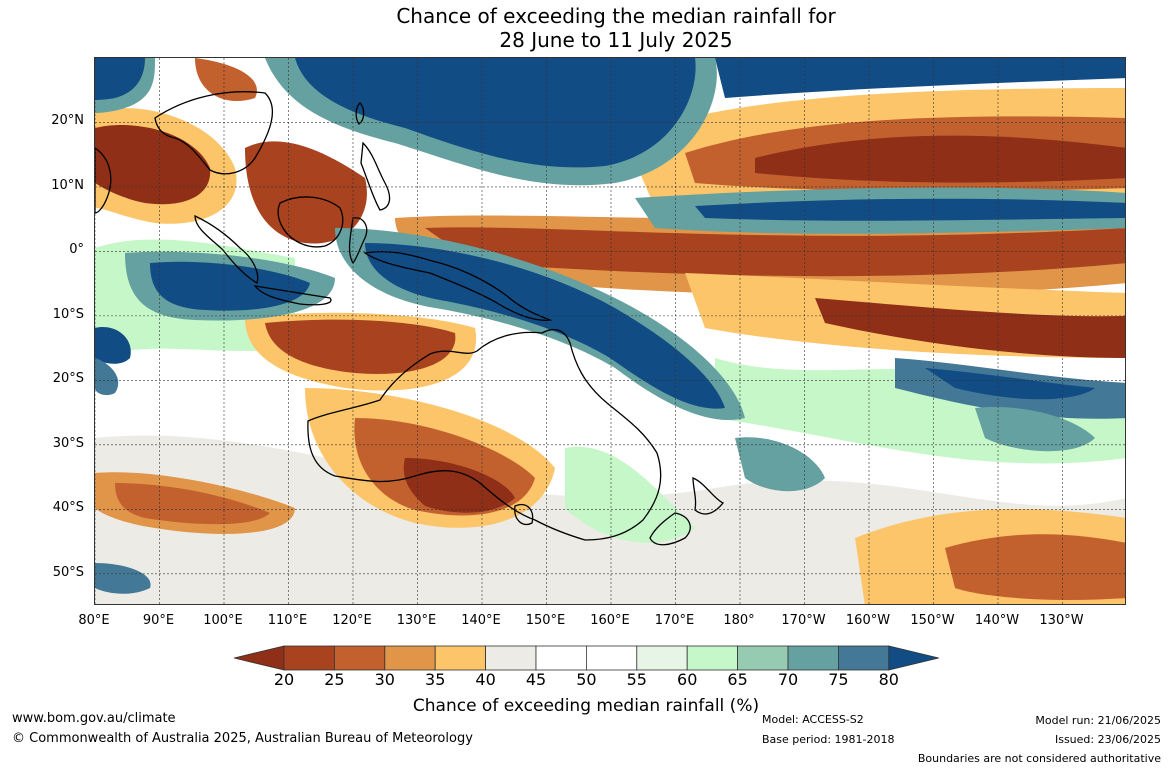 Image resolution: width=1173 pixels, height=770 pixels. I want to click on lon-tick-label: 160°W, so click(868, 620).